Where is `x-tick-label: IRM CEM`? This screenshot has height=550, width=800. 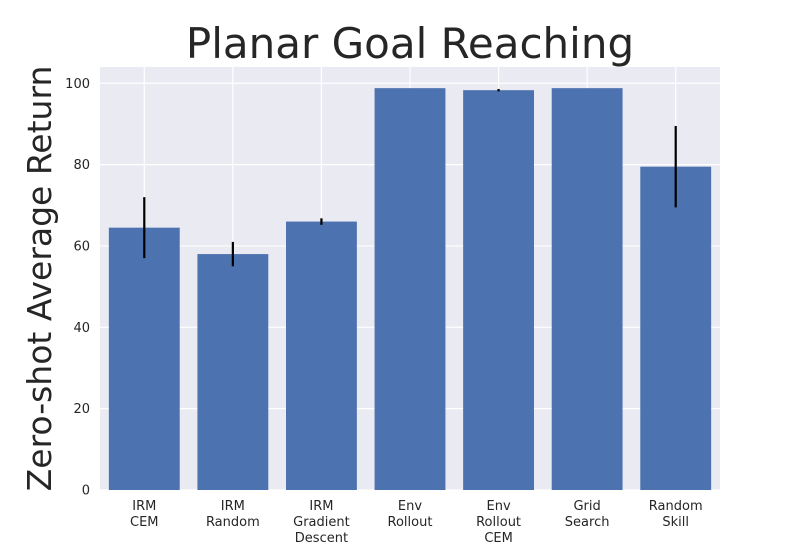 x-tick-label: IRM CEM is located at coordinates (144, 514).